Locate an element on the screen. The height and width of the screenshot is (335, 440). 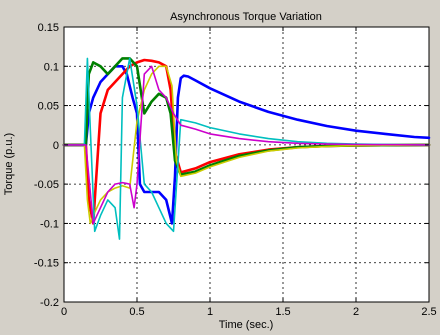
y-tick-label: -0.15 is located at coordinates (46, 264).